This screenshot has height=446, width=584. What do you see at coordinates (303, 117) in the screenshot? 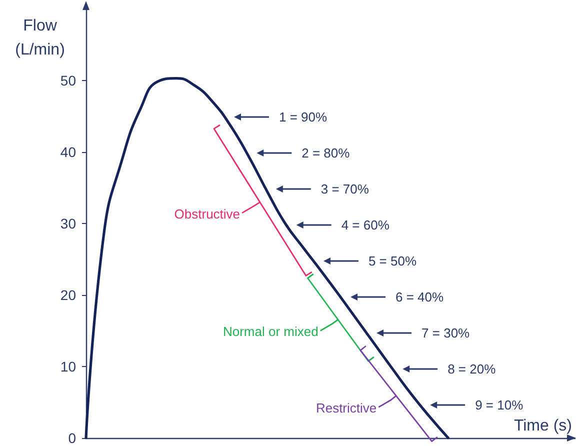
I see `annotation: 1 = 90%` at bounding box center [303, 117].